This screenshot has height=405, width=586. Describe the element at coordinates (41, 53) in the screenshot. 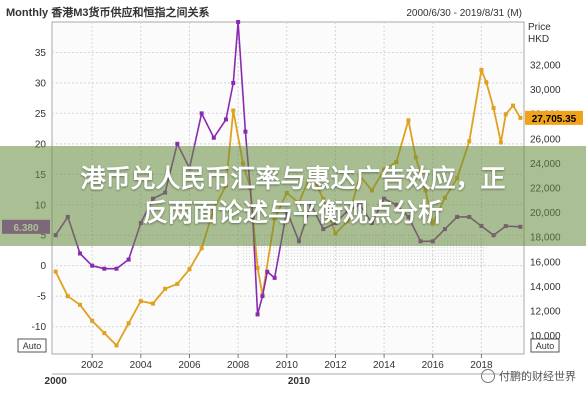

I see `left-tick-label: 35` at that location.